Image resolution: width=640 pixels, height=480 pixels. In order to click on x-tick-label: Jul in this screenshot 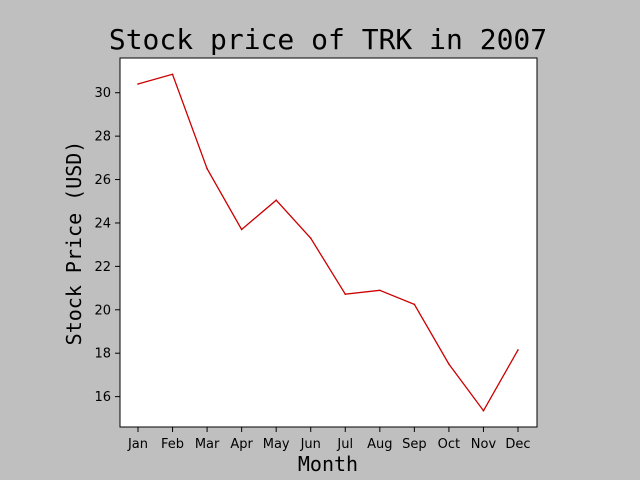, I will do `click(344, 444)`.